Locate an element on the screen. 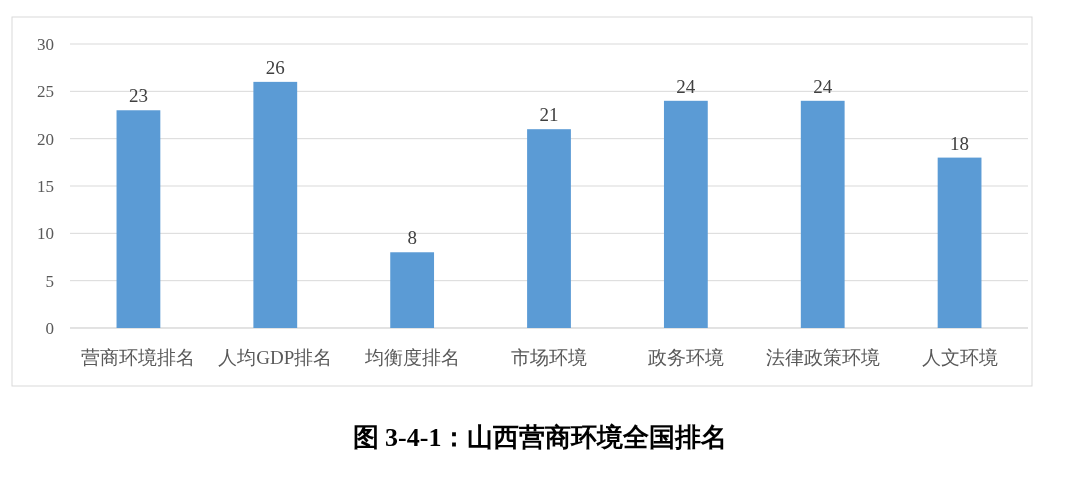 The image size is (1080, 478). data-label: 26 is located at coordinates (275, 67).